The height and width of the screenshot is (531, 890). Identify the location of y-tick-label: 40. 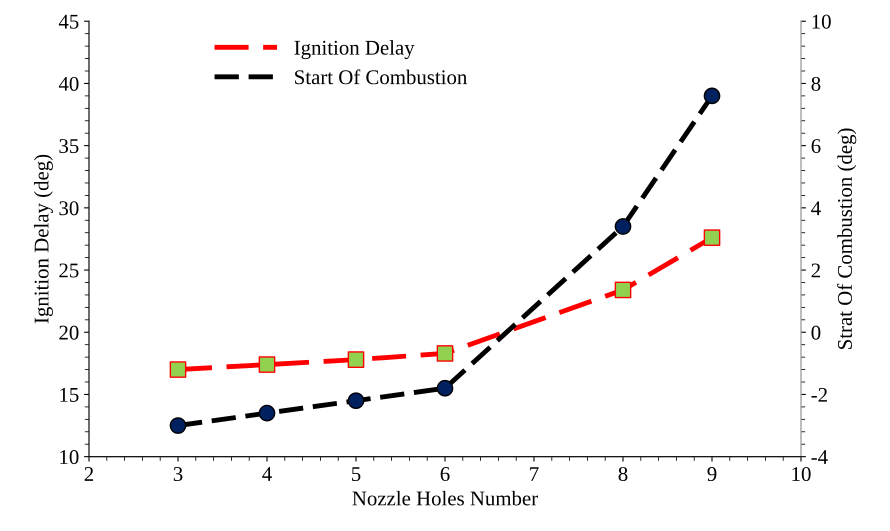
(68, 83).